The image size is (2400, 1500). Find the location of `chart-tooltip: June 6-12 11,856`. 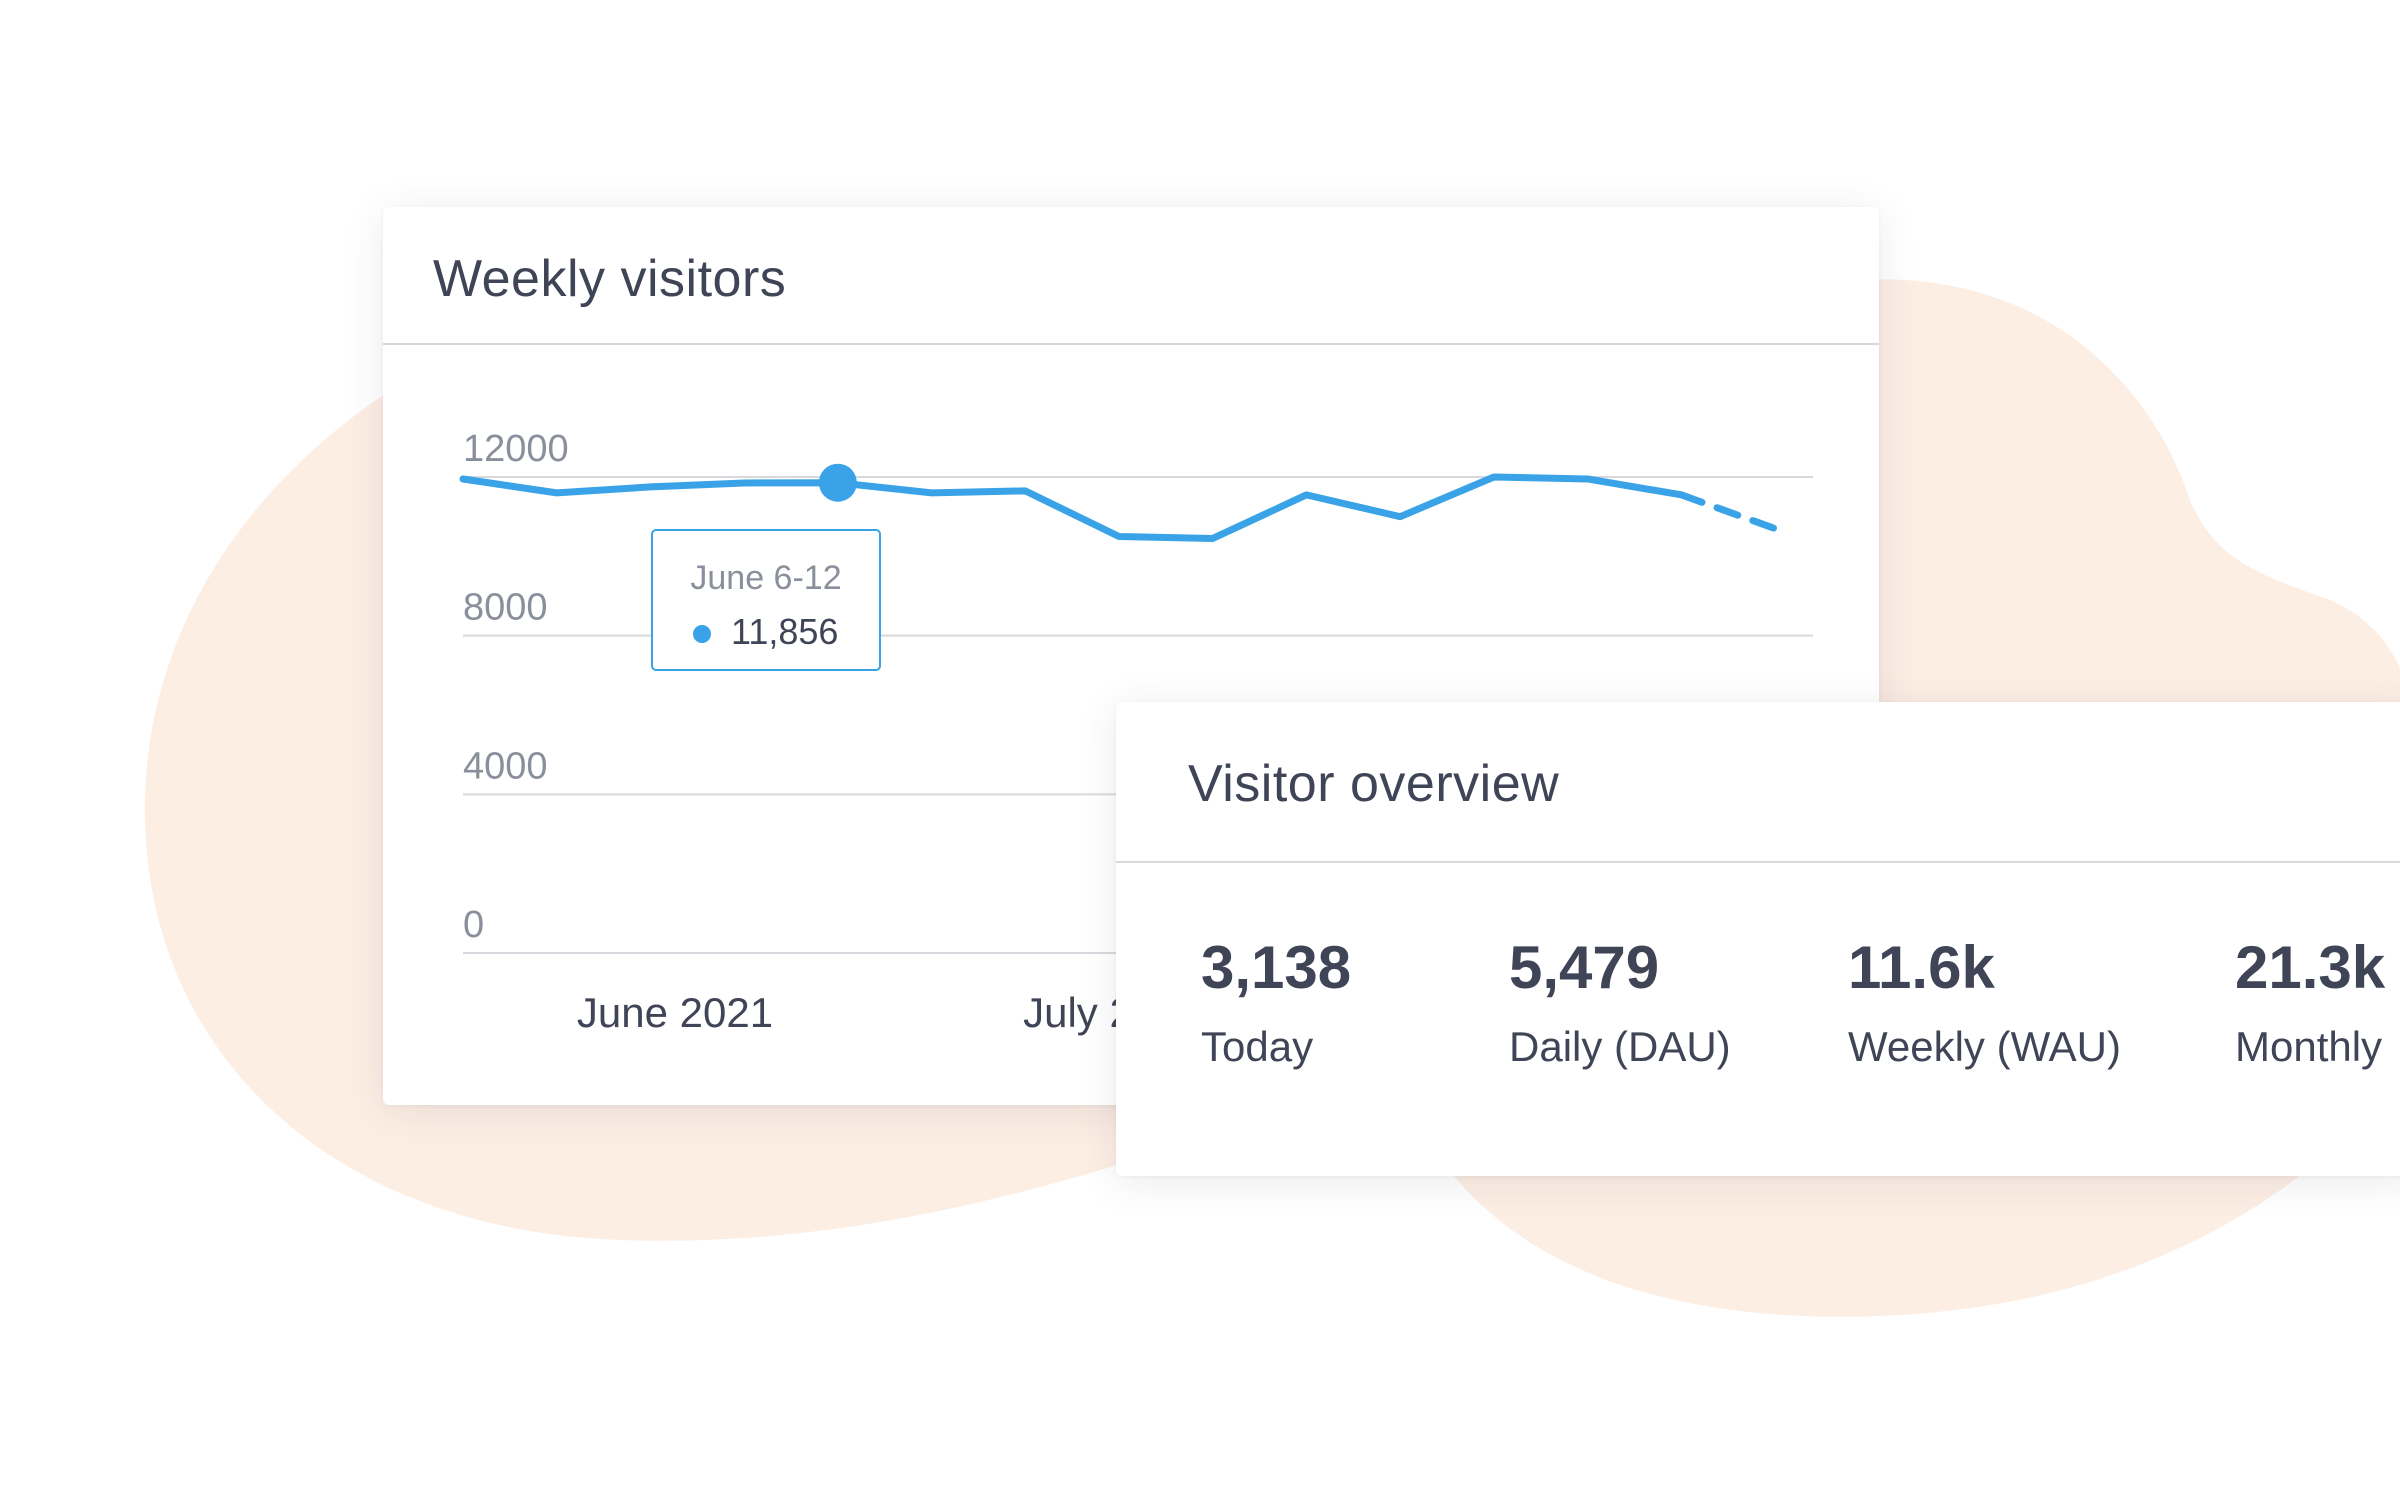

chart-tooltip: June 6-12 11,856 is located at coordinates (766, 600).